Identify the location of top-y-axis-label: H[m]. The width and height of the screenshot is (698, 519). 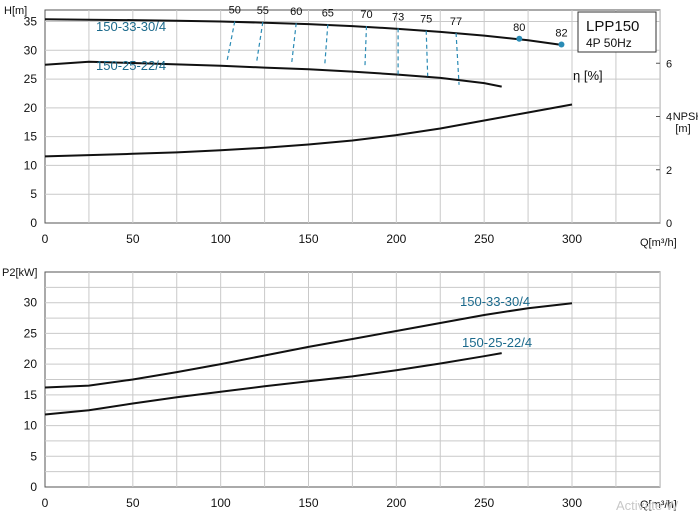
(15, 11).